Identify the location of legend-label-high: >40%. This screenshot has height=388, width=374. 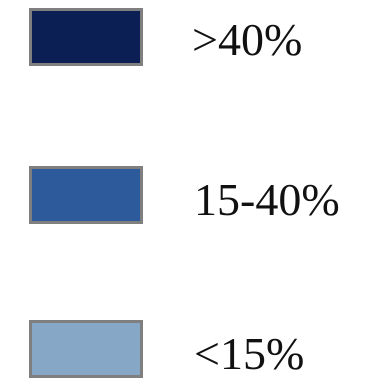
(247, 39).